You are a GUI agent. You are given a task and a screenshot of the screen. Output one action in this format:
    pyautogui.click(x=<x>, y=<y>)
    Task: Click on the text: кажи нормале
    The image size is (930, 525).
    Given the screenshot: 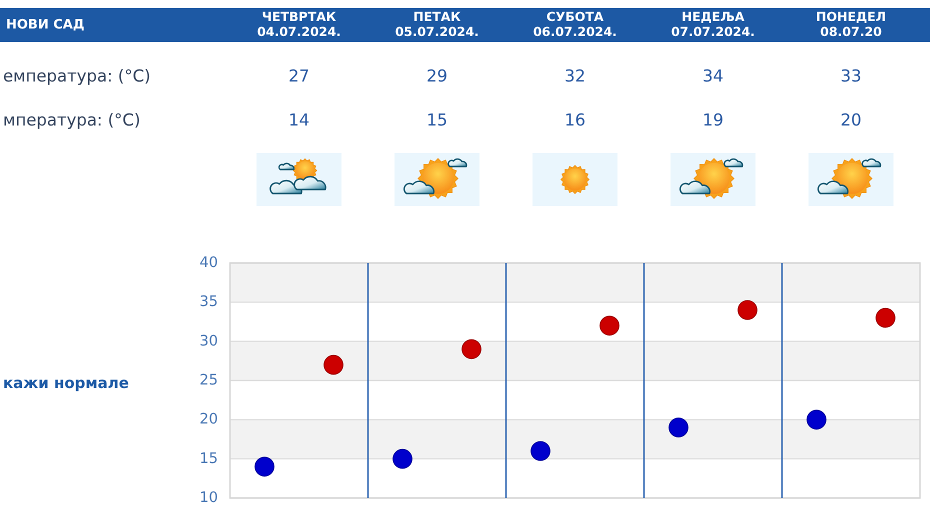 What is the action you would take?
    pyautogui.click(x=66, y=383)
    